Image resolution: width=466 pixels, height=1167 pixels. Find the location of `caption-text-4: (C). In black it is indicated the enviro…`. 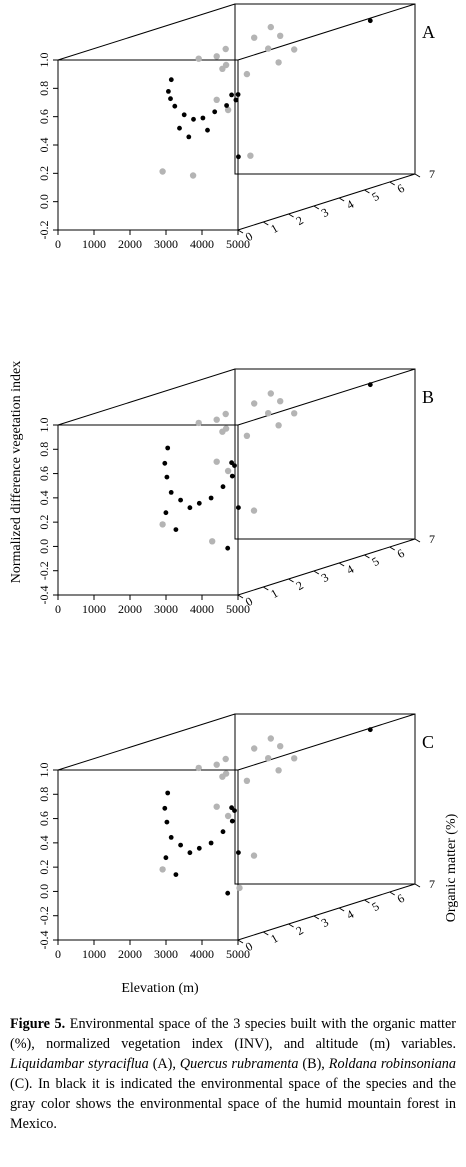

caption-text-4: (C). In black it is indicated the enviro… is located at coordinates (233, 1104).